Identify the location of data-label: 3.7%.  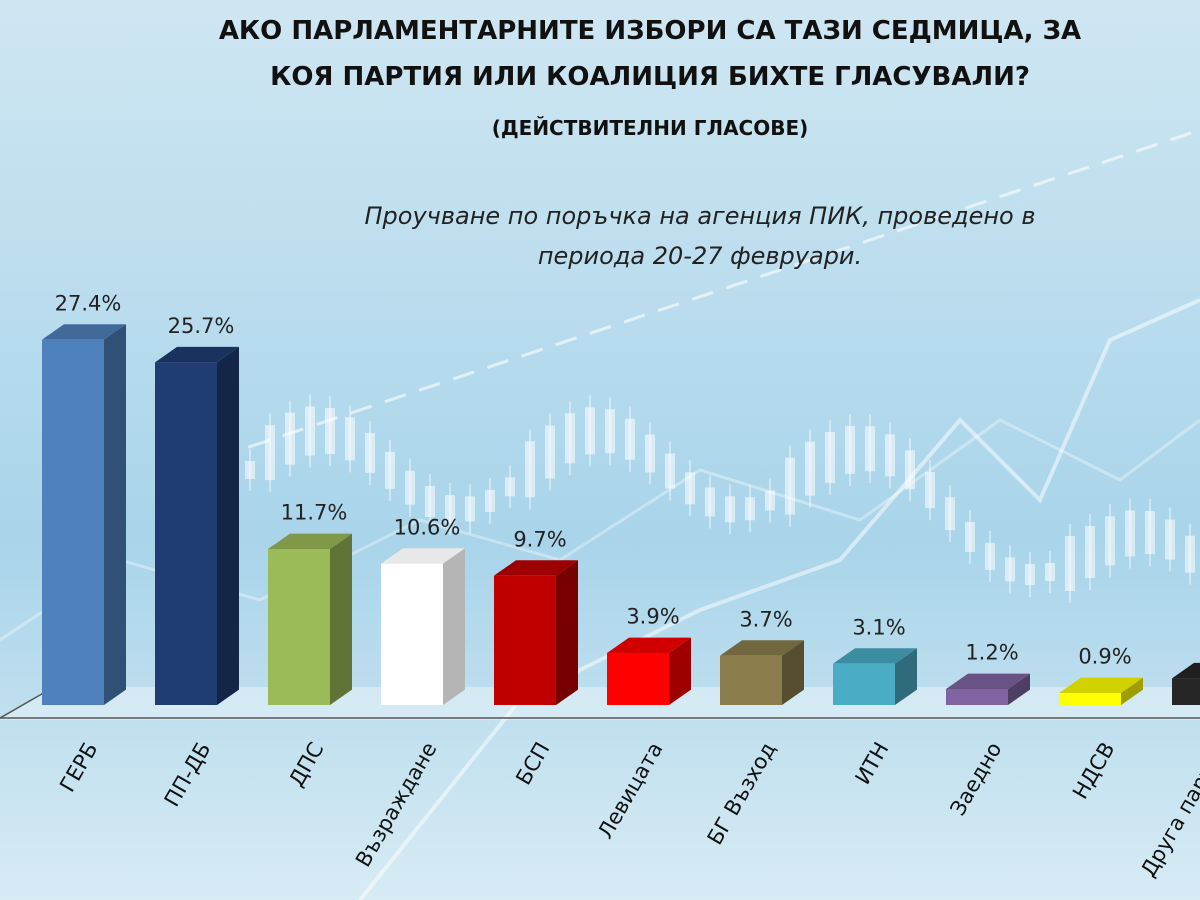
(765, 619).